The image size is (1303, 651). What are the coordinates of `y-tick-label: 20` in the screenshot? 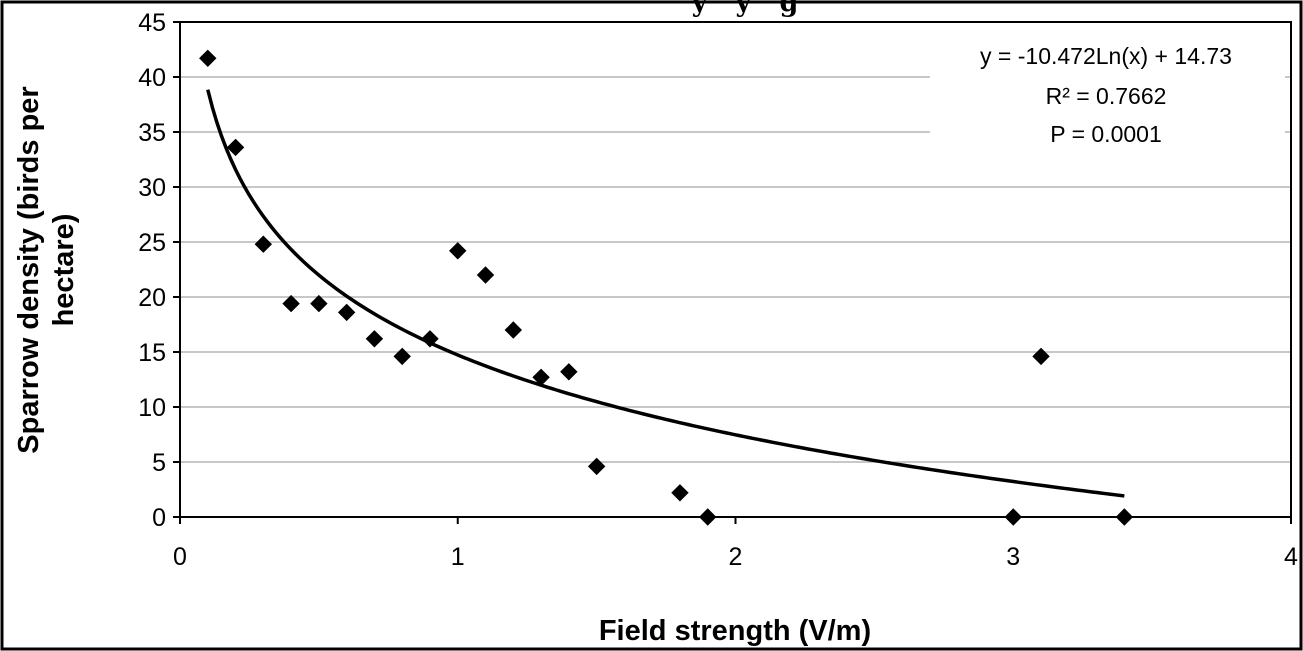 It's located at (152, 298).